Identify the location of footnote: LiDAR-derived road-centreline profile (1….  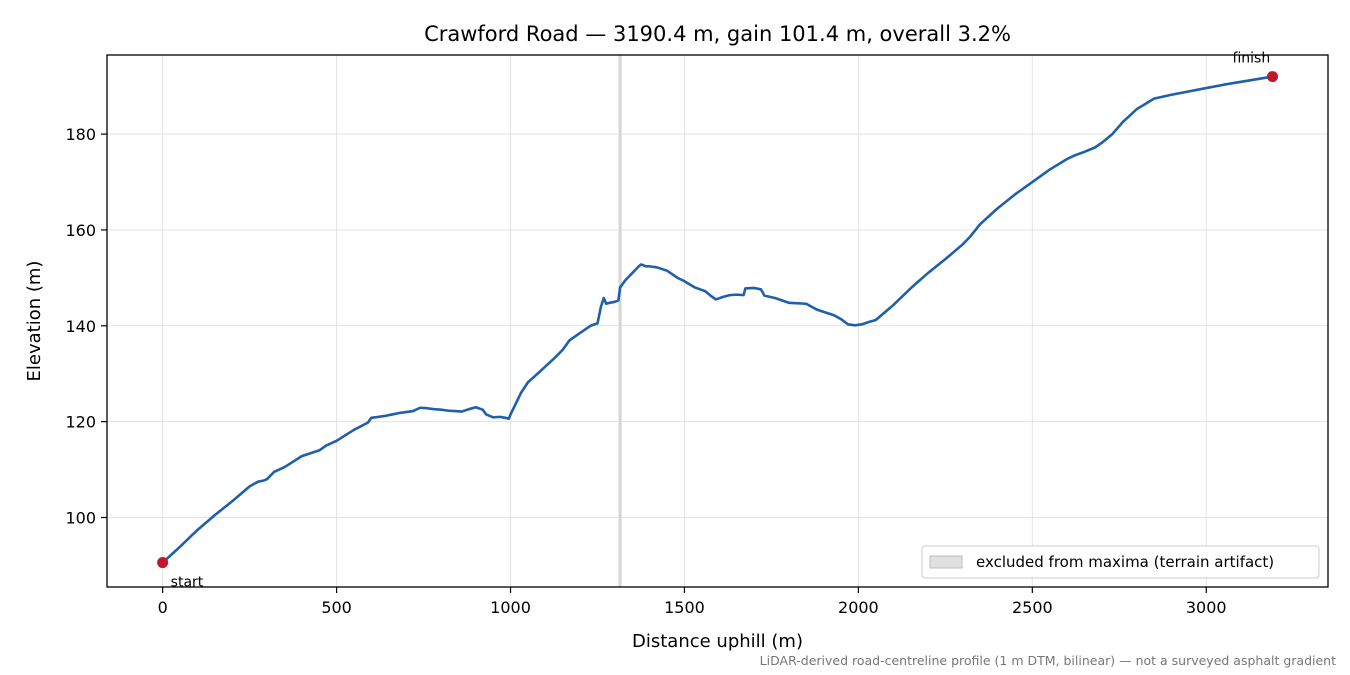
(1048, 660).